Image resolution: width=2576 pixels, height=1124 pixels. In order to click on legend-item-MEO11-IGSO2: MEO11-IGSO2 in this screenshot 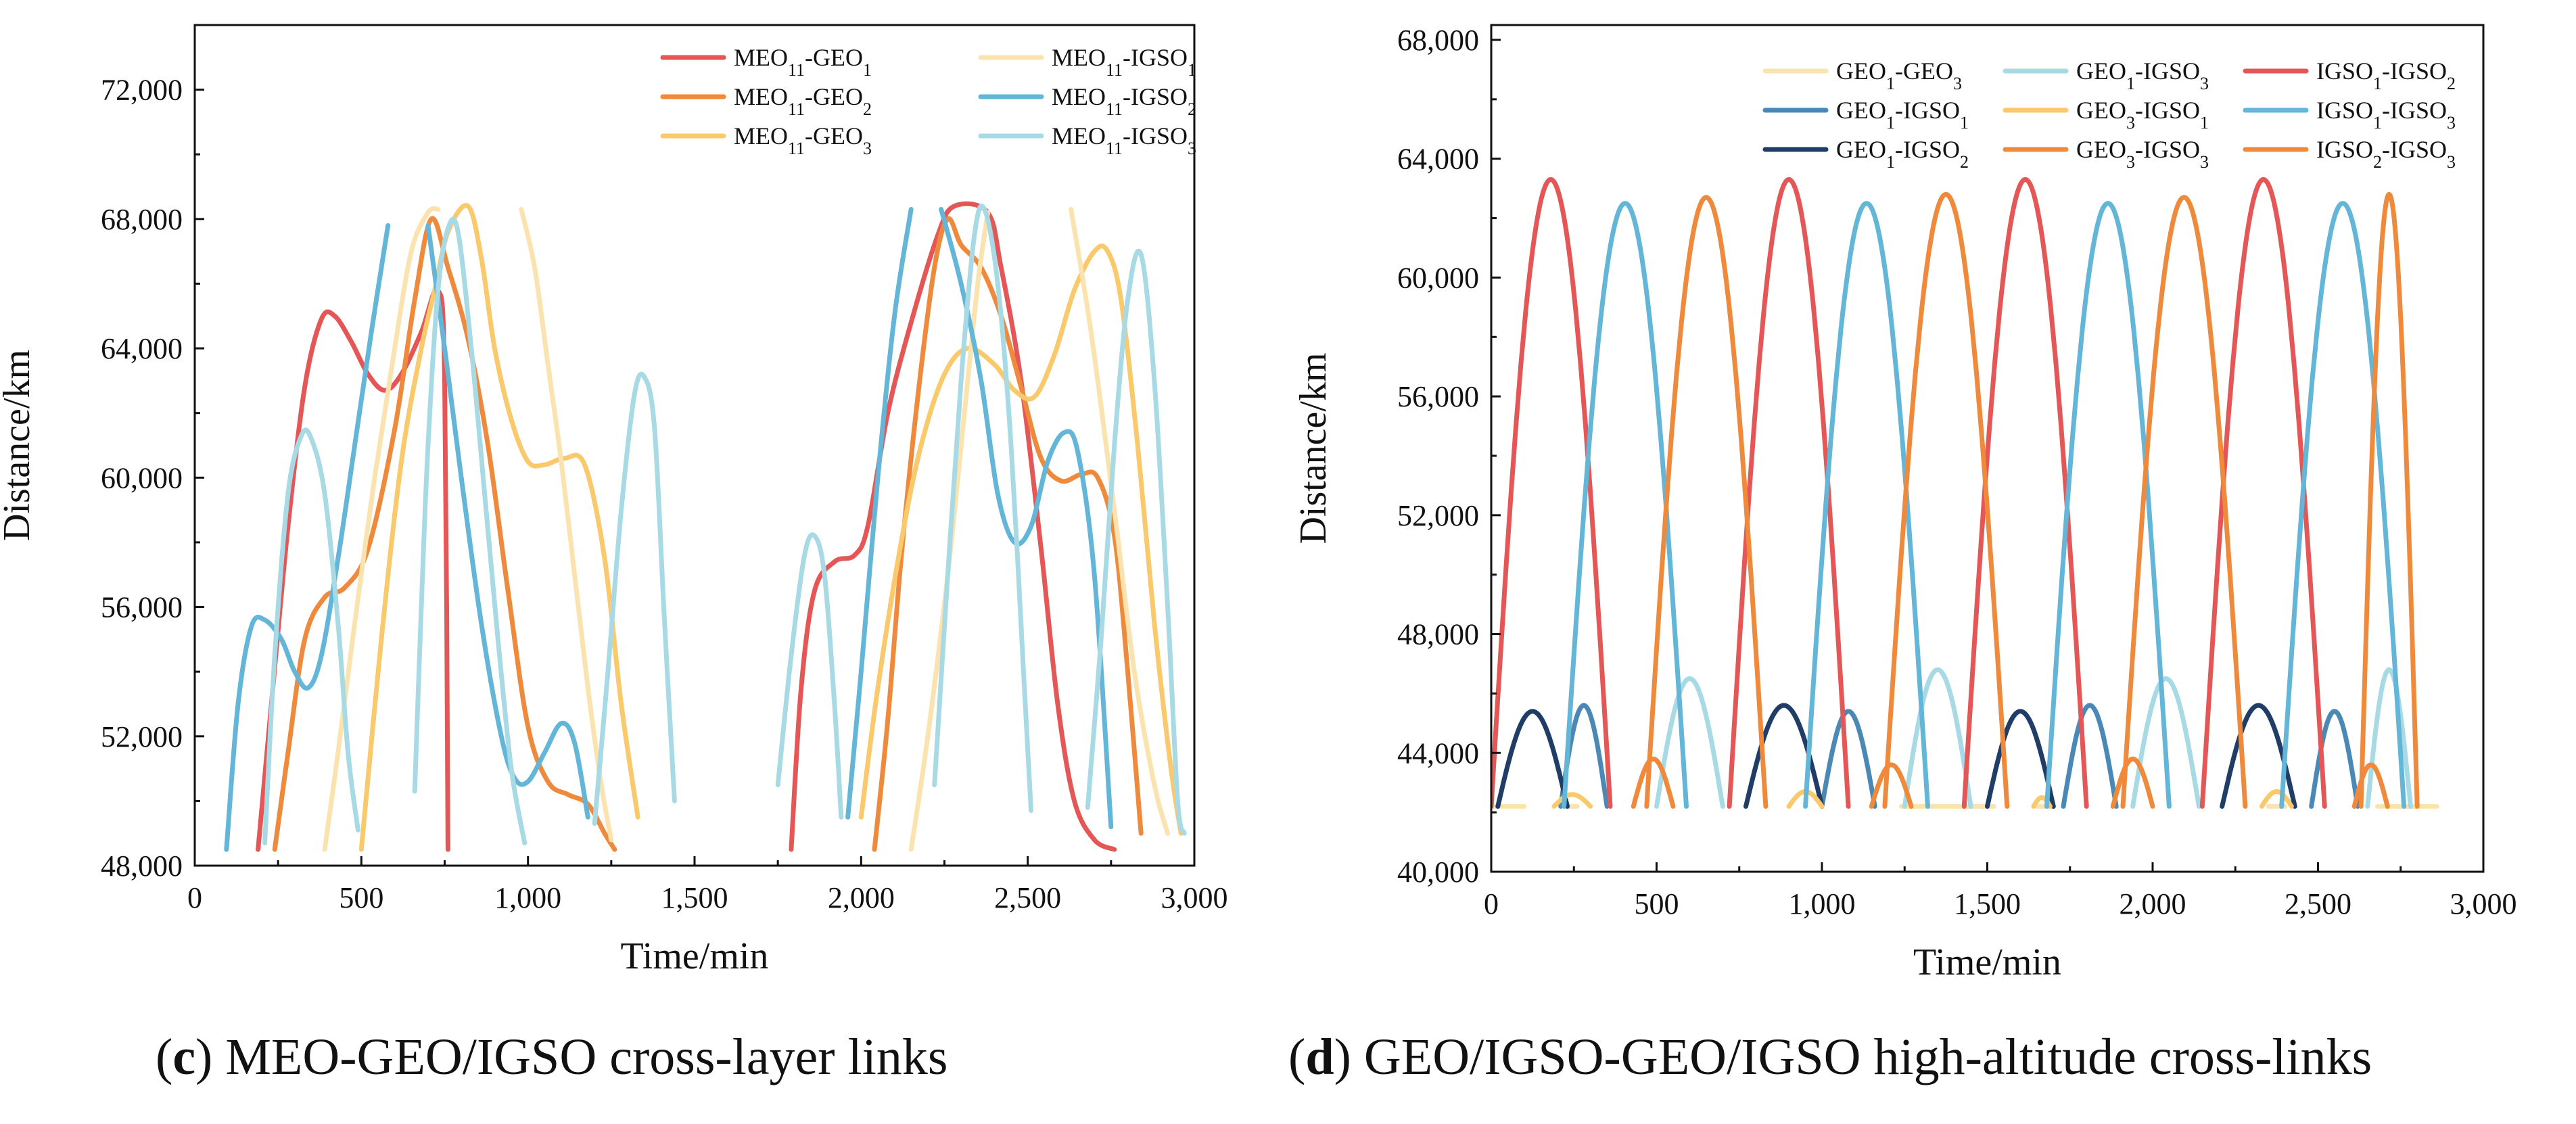, I will do `click(1087, 101)`.